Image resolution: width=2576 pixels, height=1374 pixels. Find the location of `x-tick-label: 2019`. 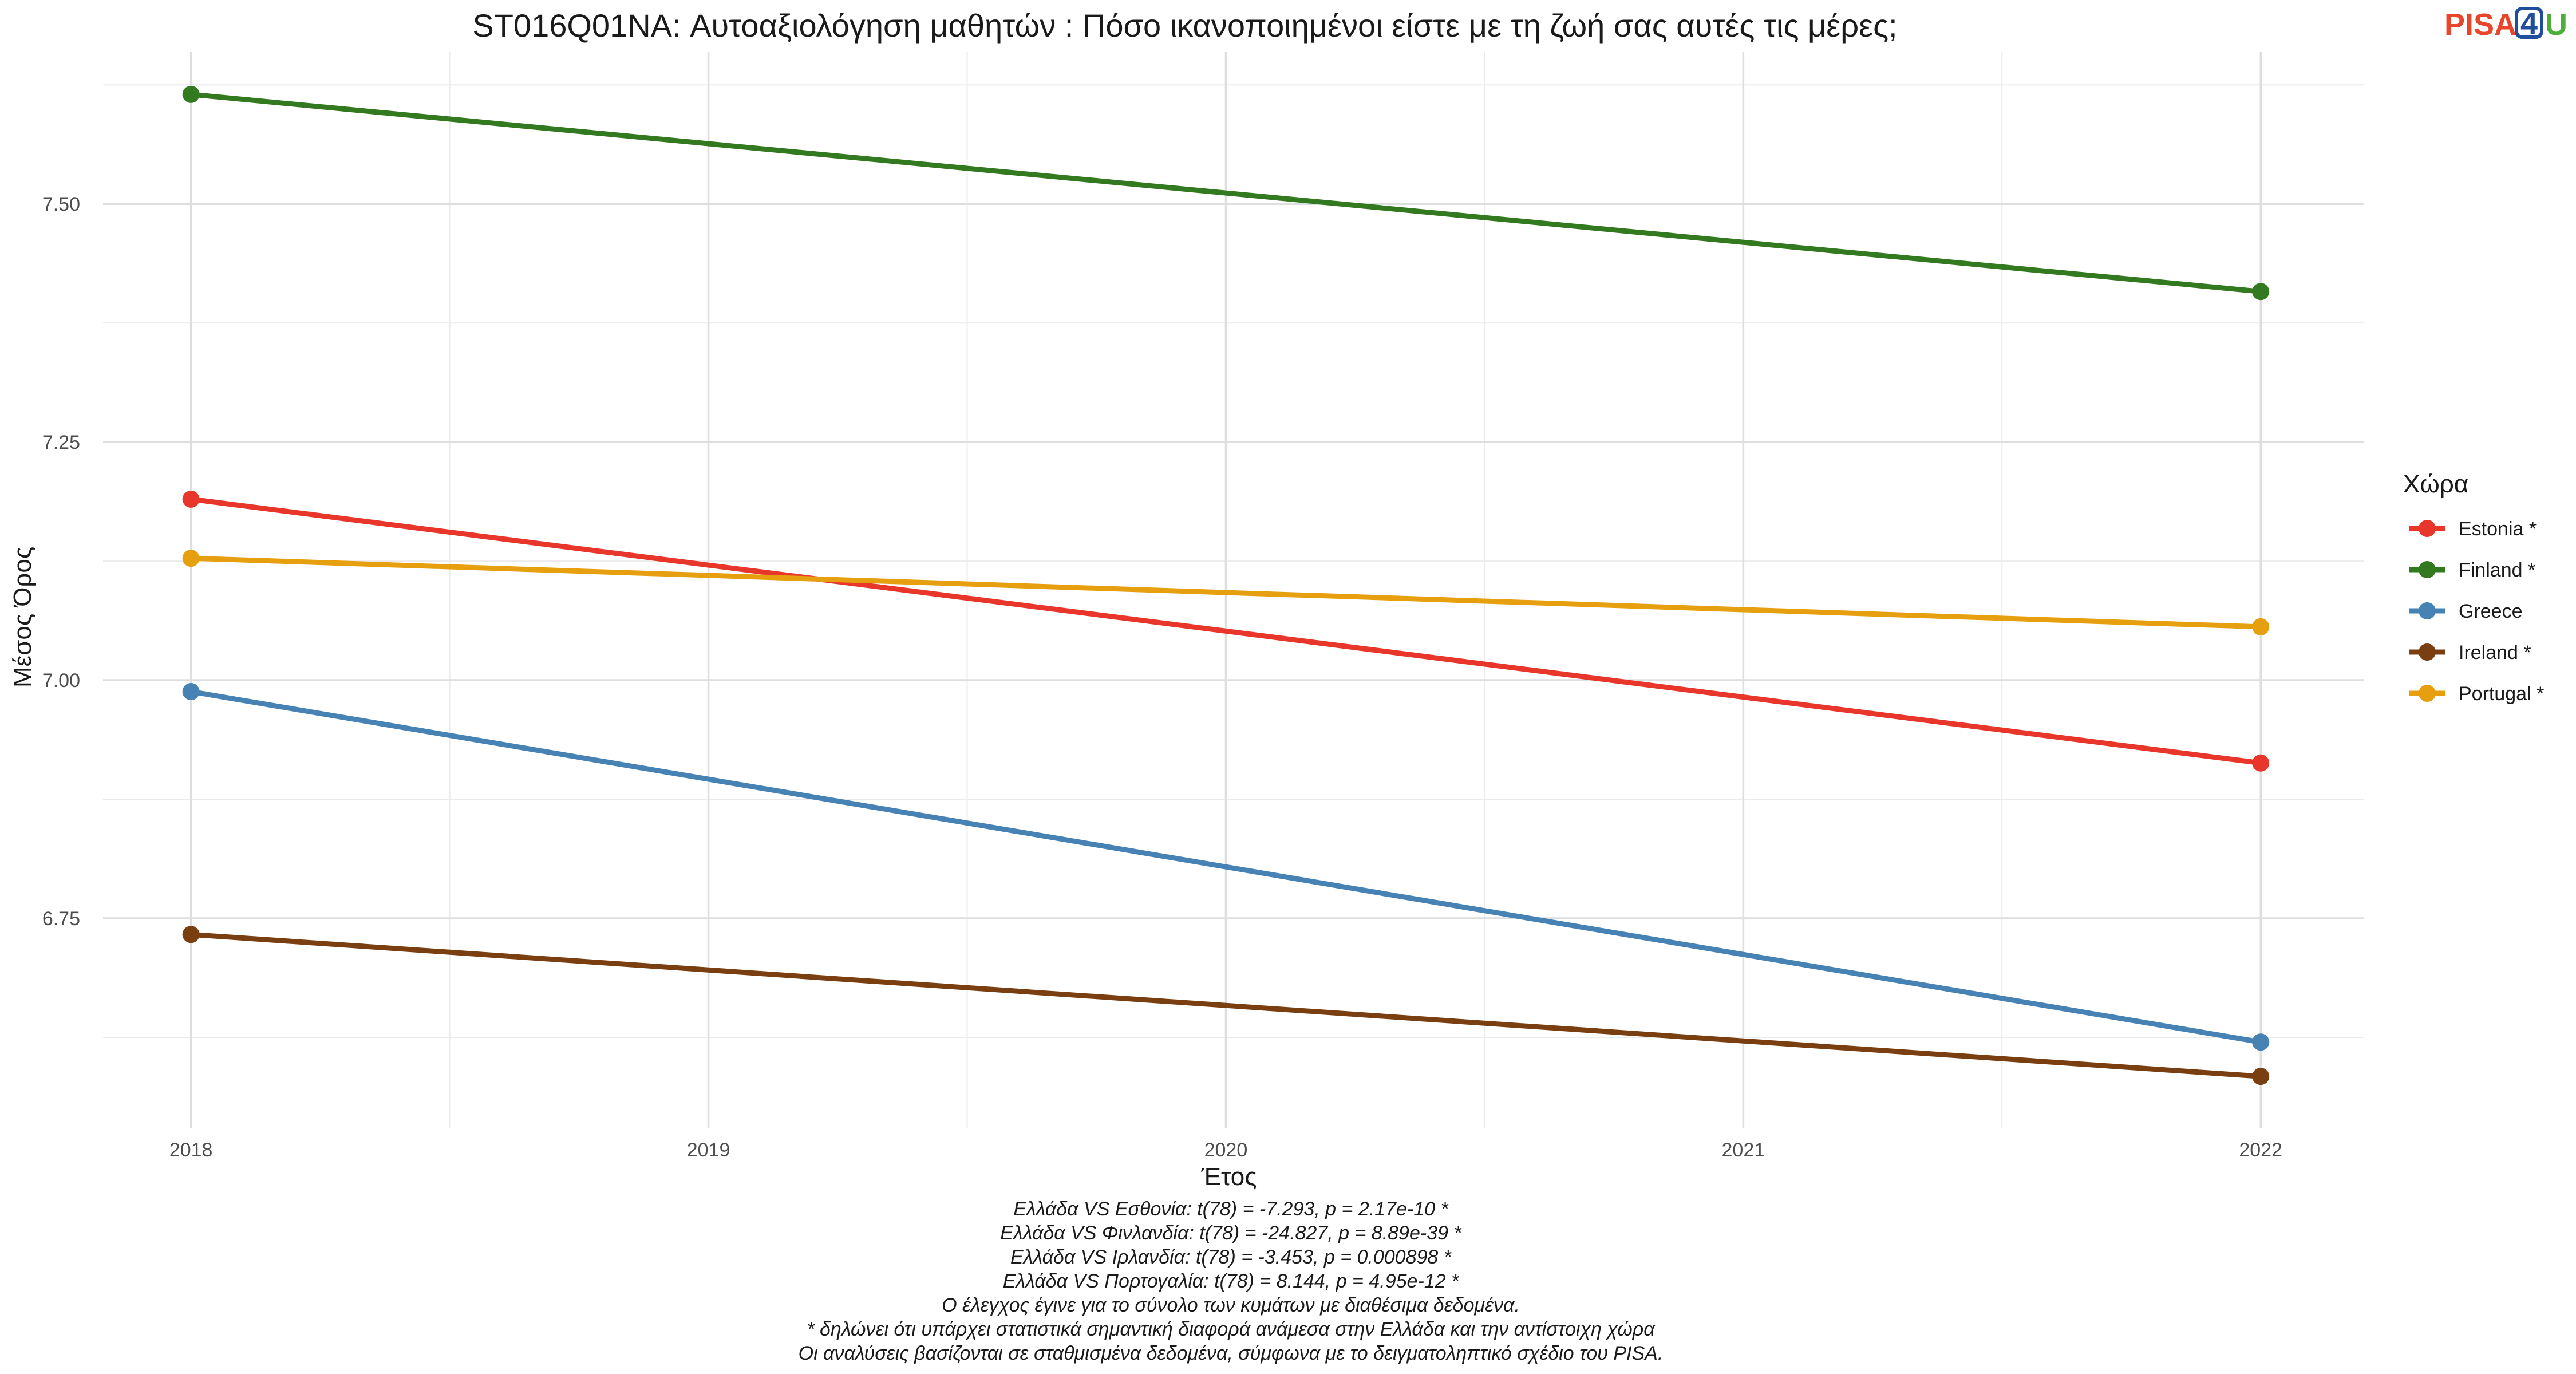

x-tick-label: 2019 is located at coordinates (708, 1150).